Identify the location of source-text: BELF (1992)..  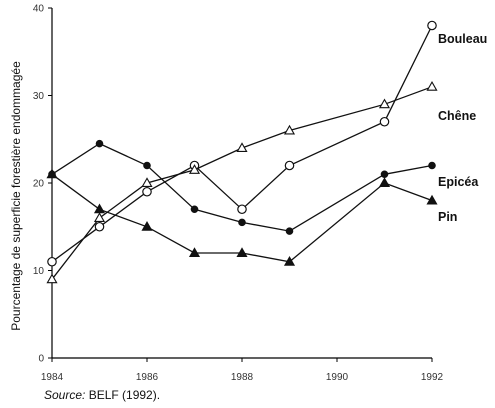
(123, 395).